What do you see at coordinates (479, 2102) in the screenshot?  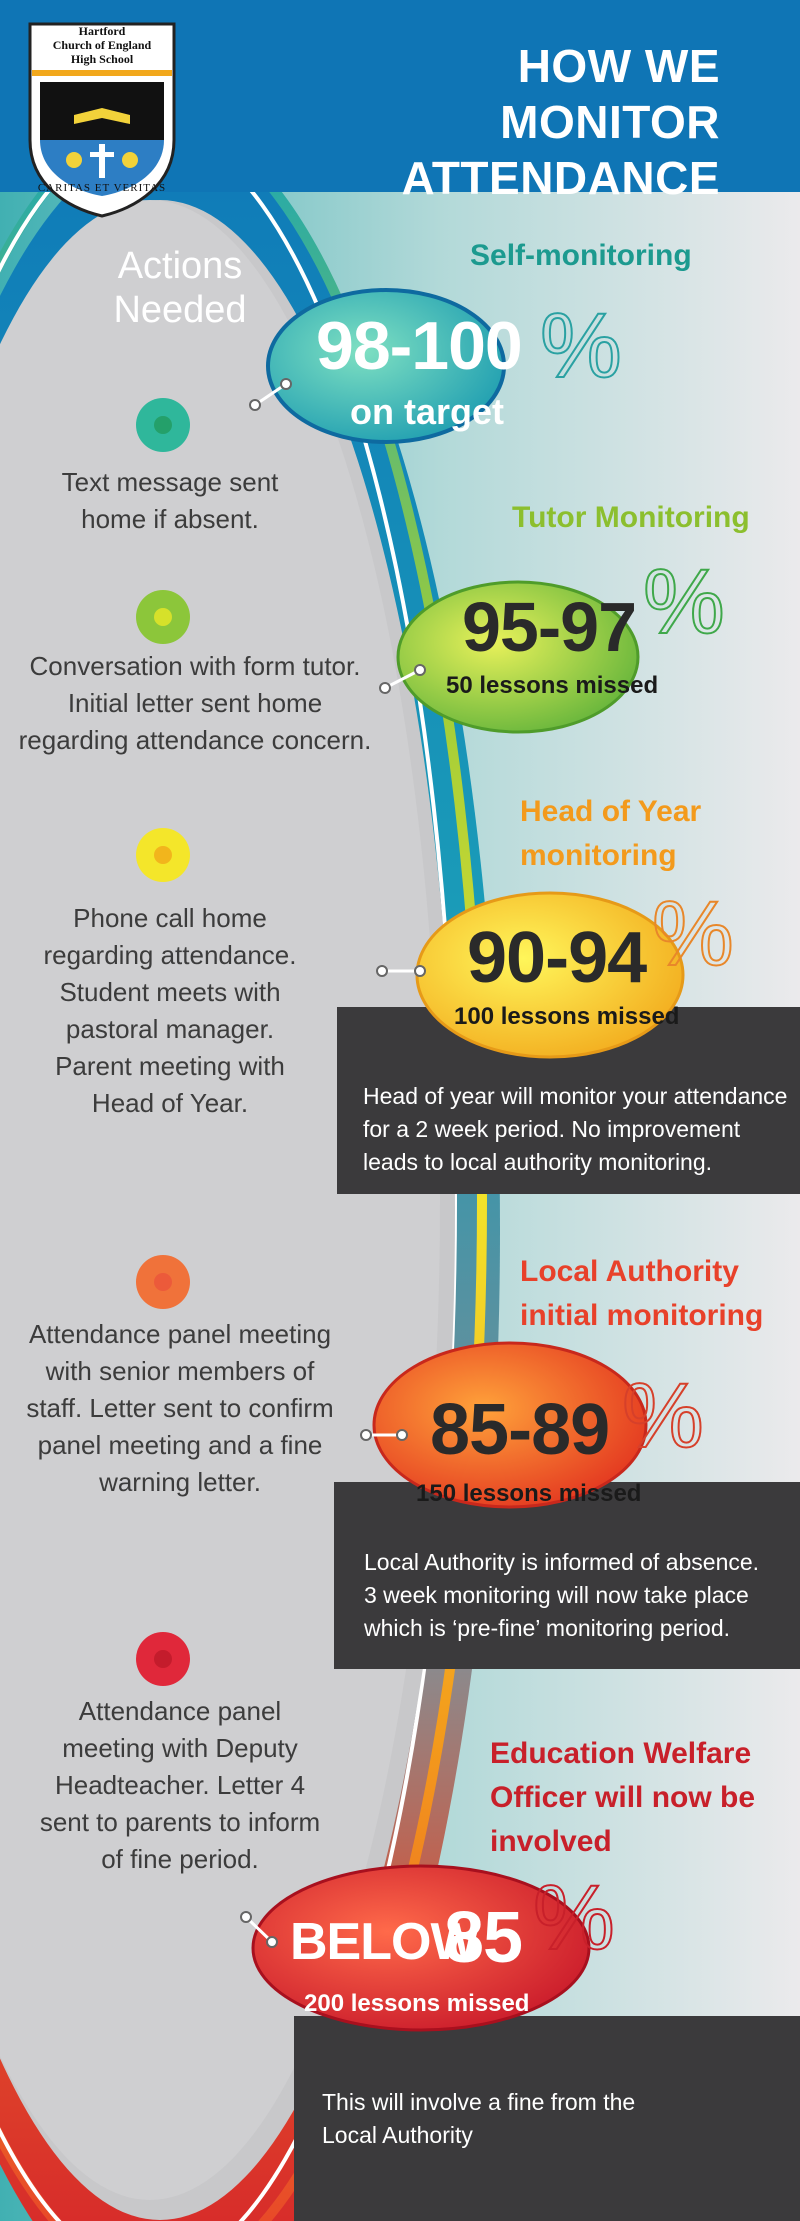 I see `info-line: This will involve a fine from the` at bounding box center [479, 2102].